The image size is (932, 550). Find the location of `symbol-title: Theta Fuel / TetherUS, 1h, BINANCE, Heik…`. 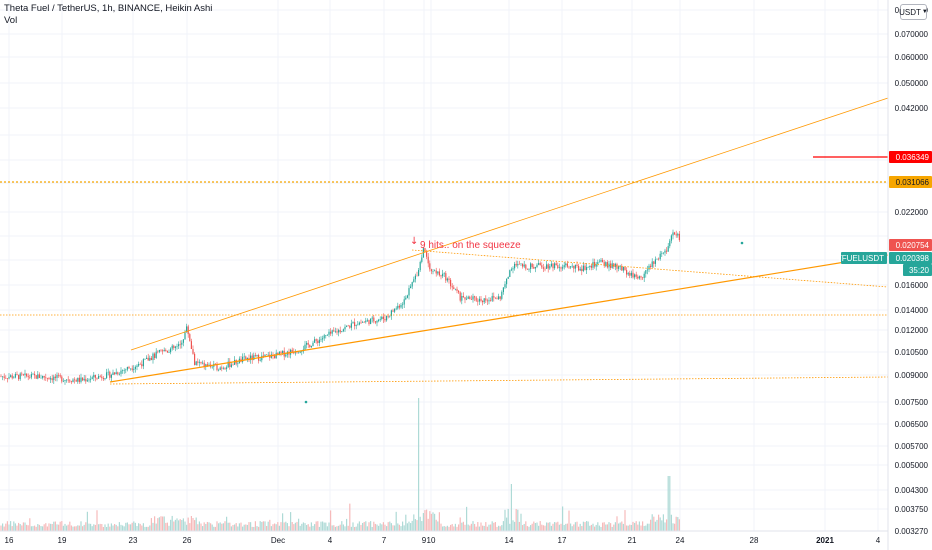

symbol-title: Theta Fuel / TetherUS, 1h, BINANCE, Heik… is located at coordinates (108, 8).